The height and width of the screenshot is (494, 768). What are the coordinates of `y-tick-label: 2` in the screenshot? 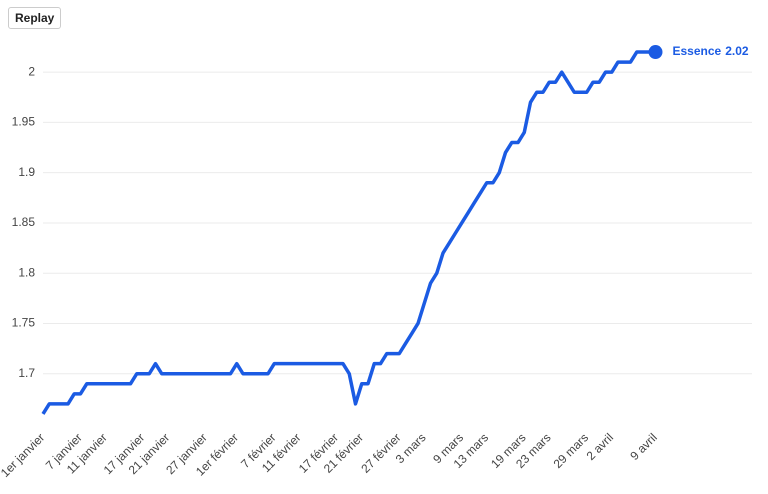 It's located at (31, 71).